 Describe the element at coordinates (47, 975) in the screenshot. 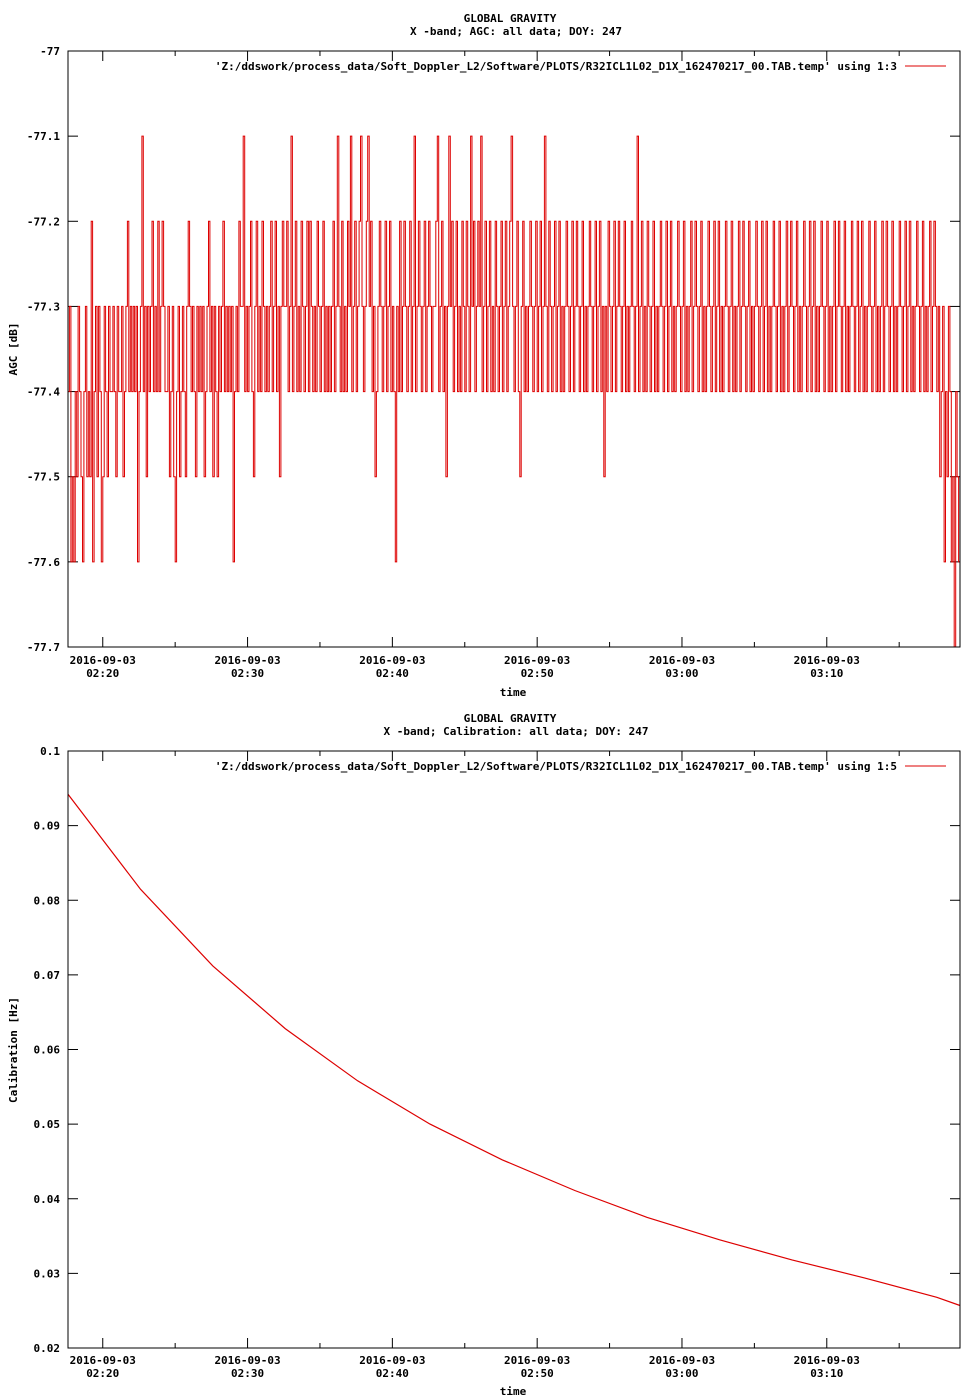

I see `cal-y-tick-label: 0.07` at that location.